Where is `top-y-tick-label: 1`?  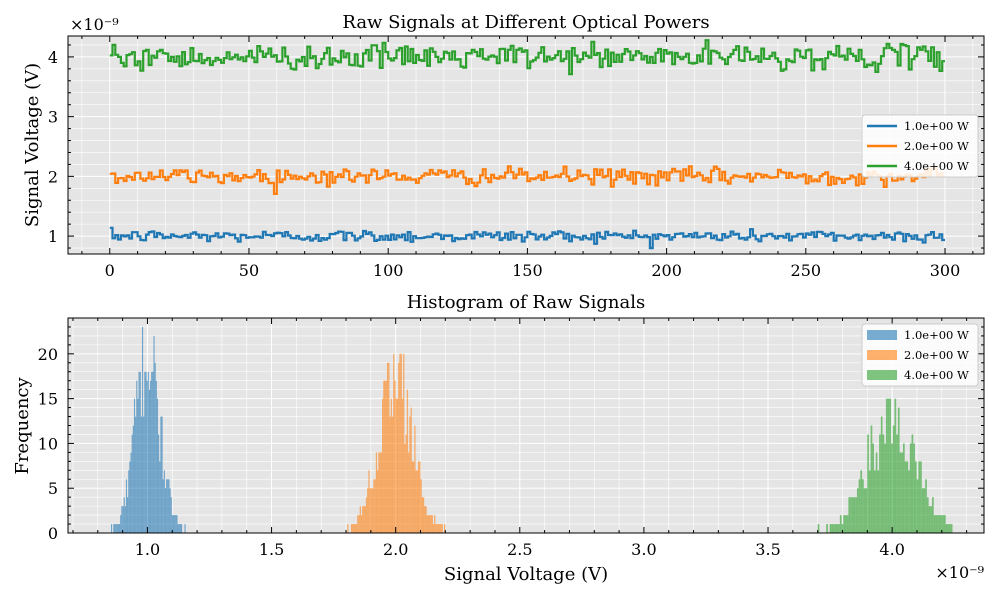
top-y-tick-label: 1 is located at coordinates (53, 236).